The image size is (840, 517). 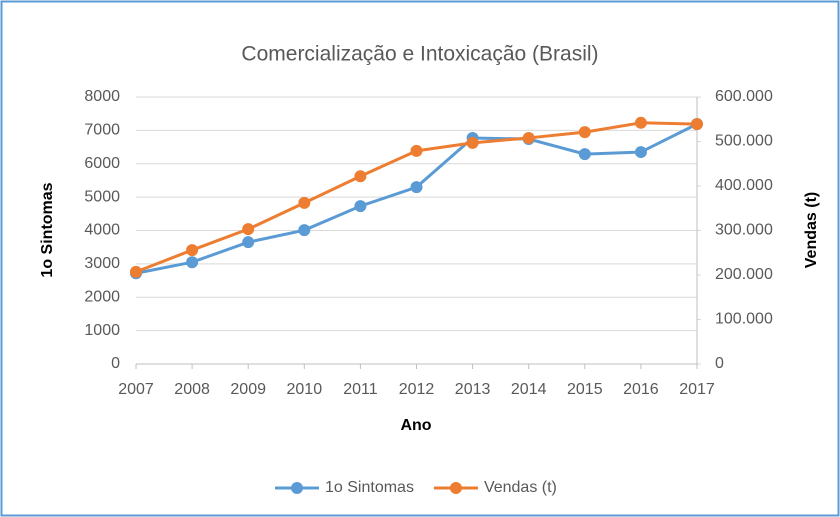 I want to click on legend-label: 1o Sintomas, so click(x=369, y=487).